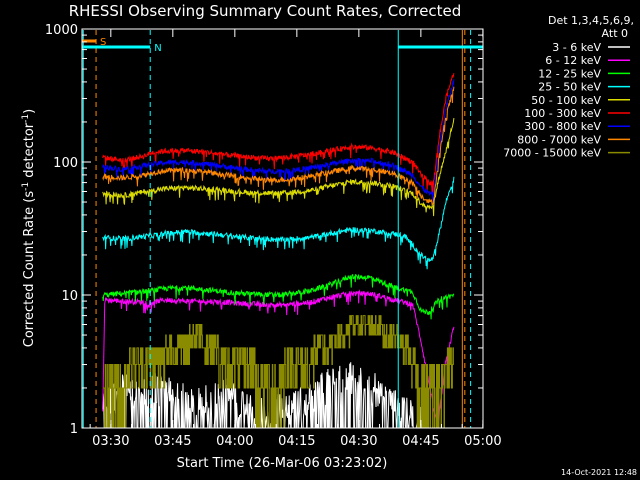 The height and width of the screenshot is (480, 640). I want to click on legend-header-line2: Att 0, so click(615, 33).